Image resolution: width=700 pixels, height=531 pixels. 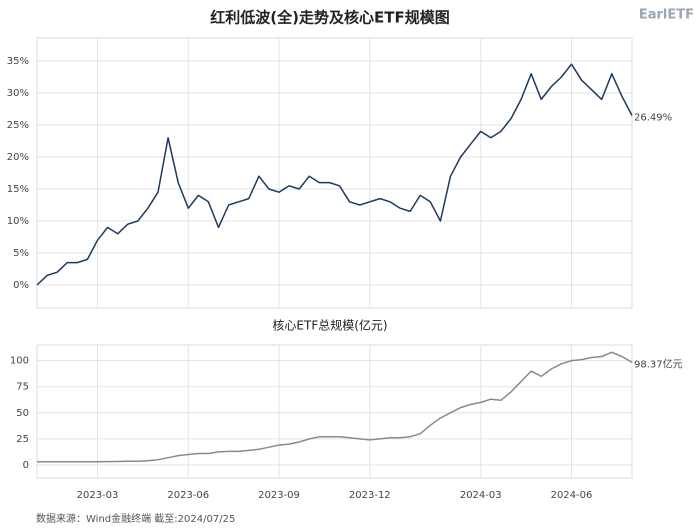 I want to click on x-tick-label: 2024-03, so click(x=481, y=495).